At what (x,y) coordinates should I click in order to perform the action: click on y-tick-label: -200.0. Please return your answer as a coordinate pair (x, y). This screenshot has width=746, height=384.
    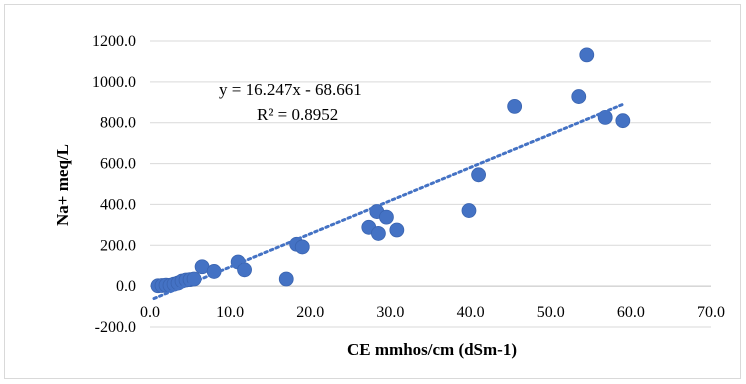
    Looking at the image, I should click on (115, 327).